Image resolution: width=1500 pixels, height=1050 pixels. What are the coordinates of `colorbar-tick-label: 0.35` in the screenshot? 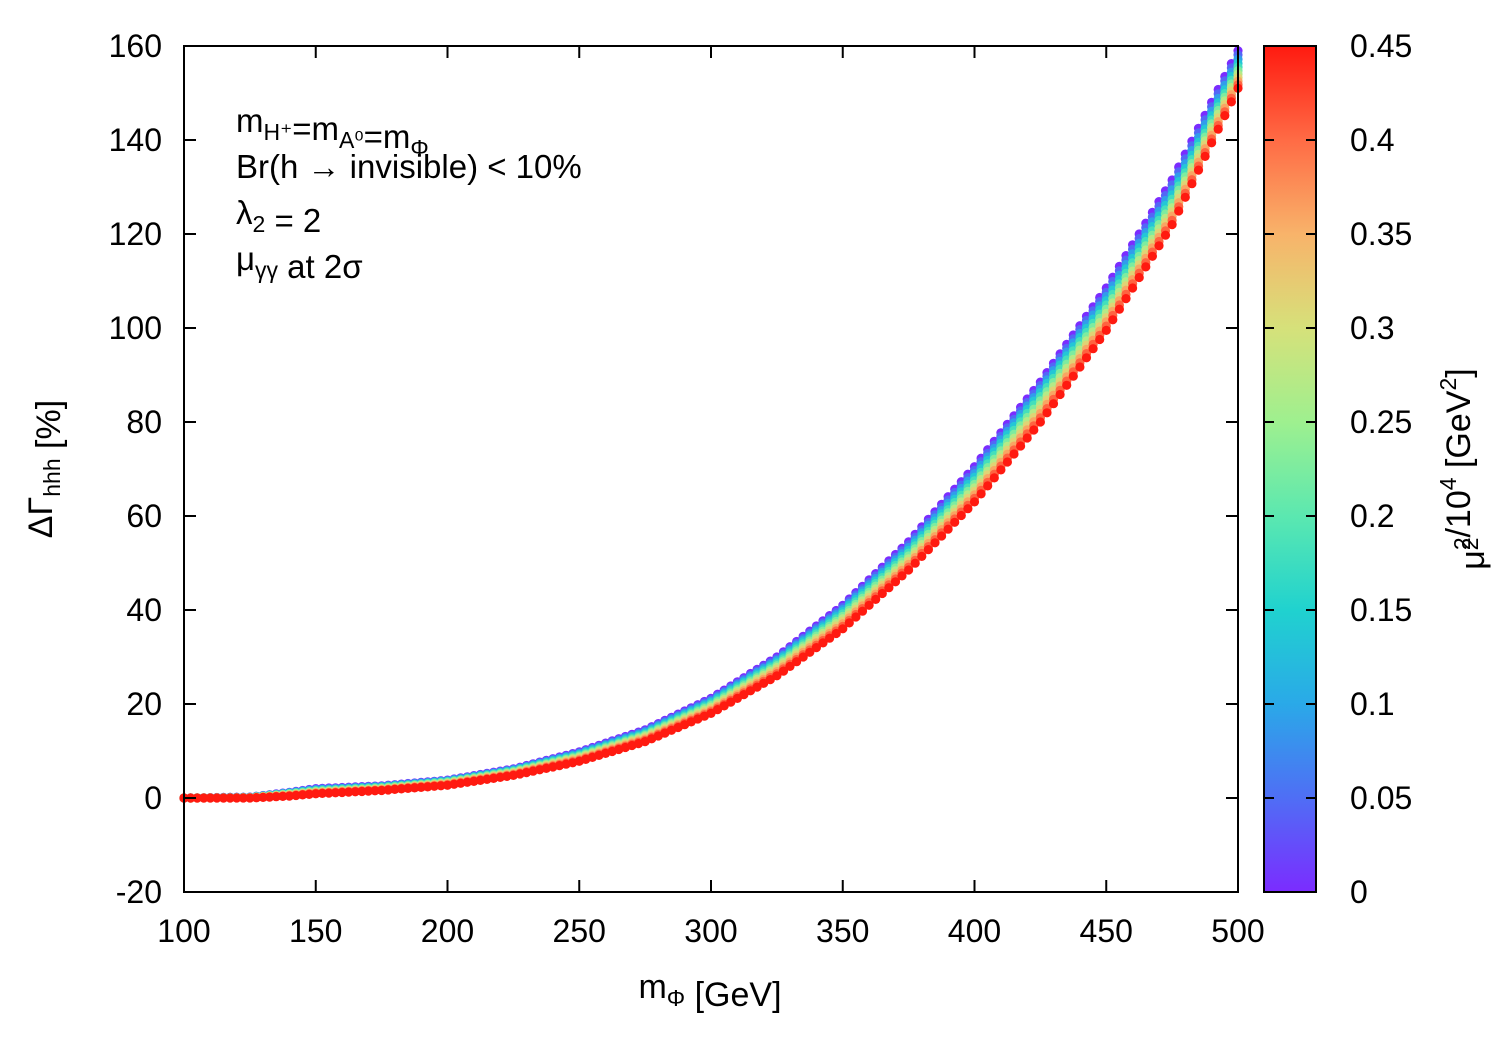 It's located at (1381, 234).